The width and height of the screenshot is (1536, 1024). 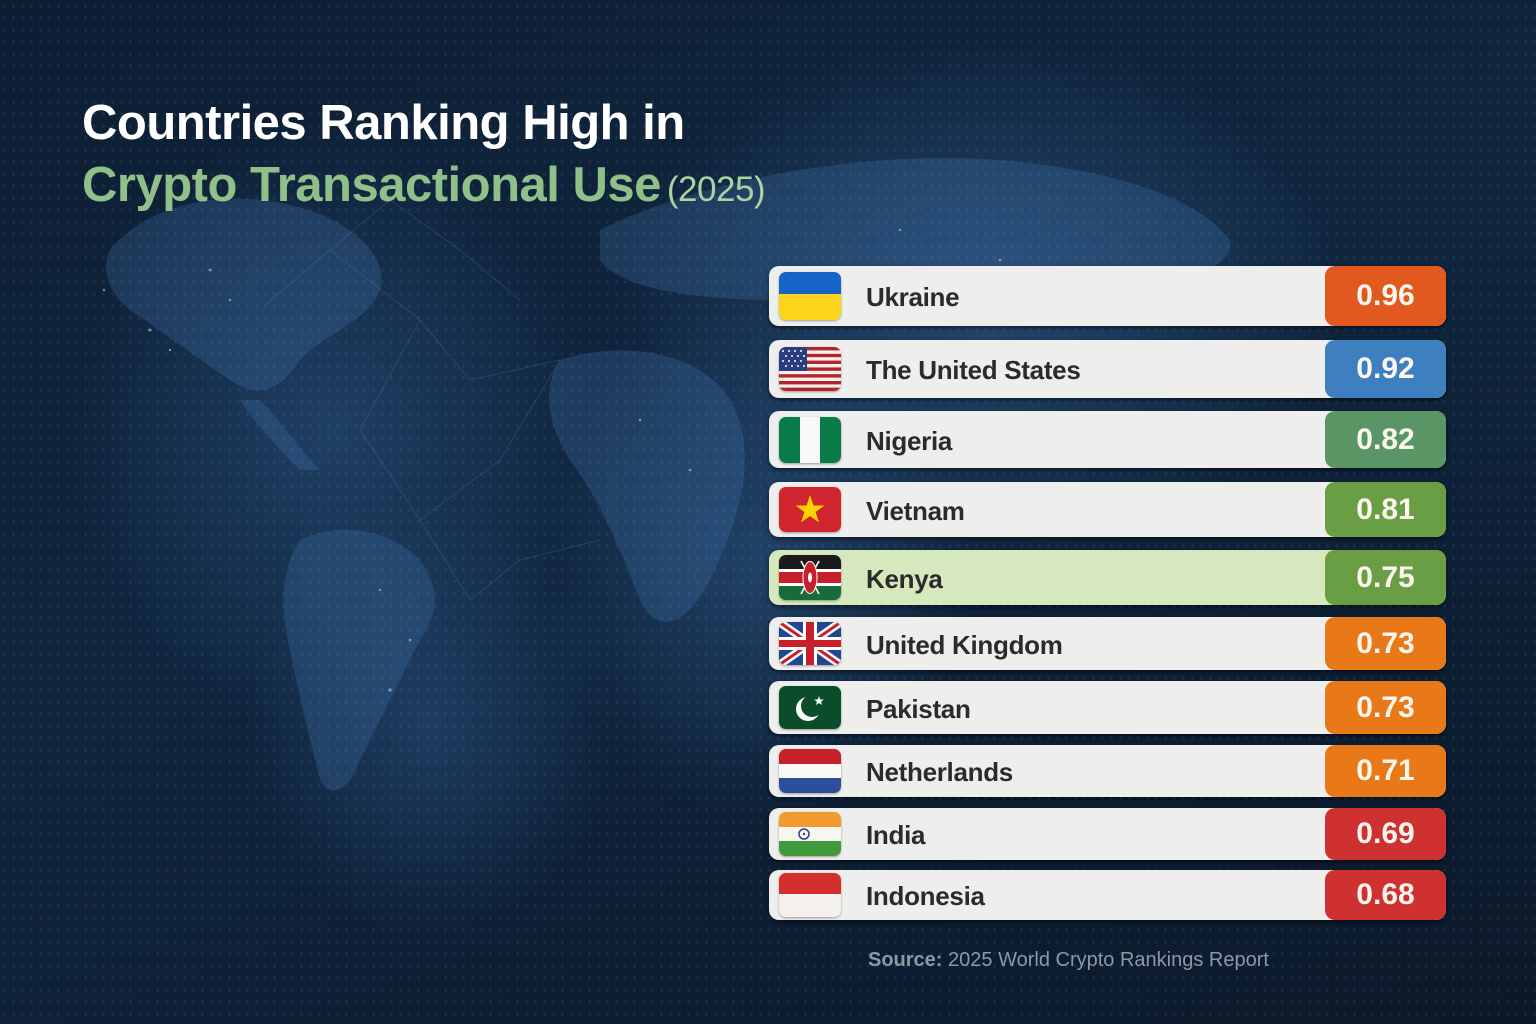 I want to click on score-badge: 0.96, so click(x=1385, y=296).